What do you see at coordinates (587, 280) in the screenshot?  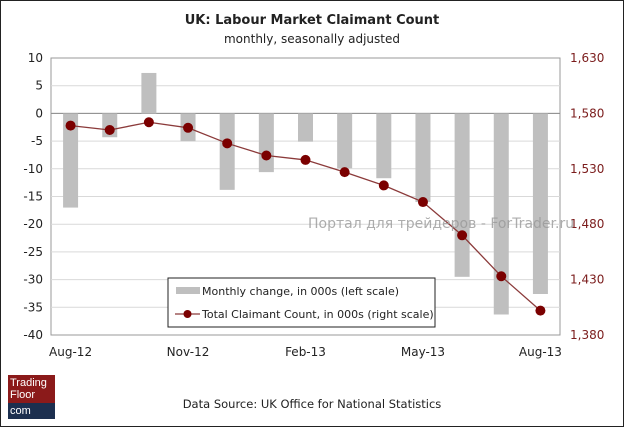 I see `right-tick-label: 1,430` at bounding box center [587, 280].